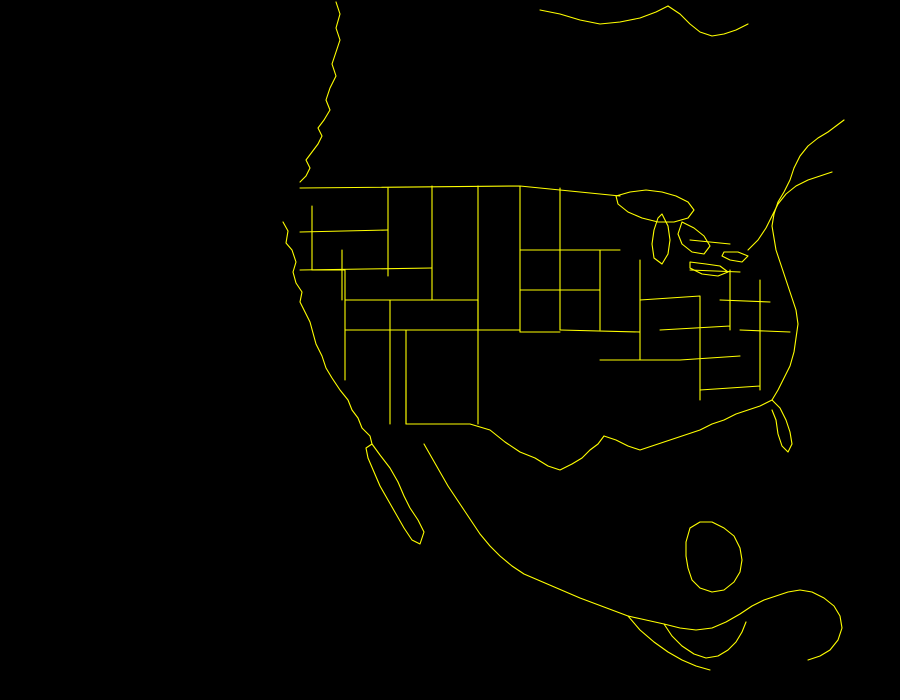 This screenshot has width=900, height=700. Describe the element at coordinates (705, 640) in the screenshot. I see `border-central-america` at that location.